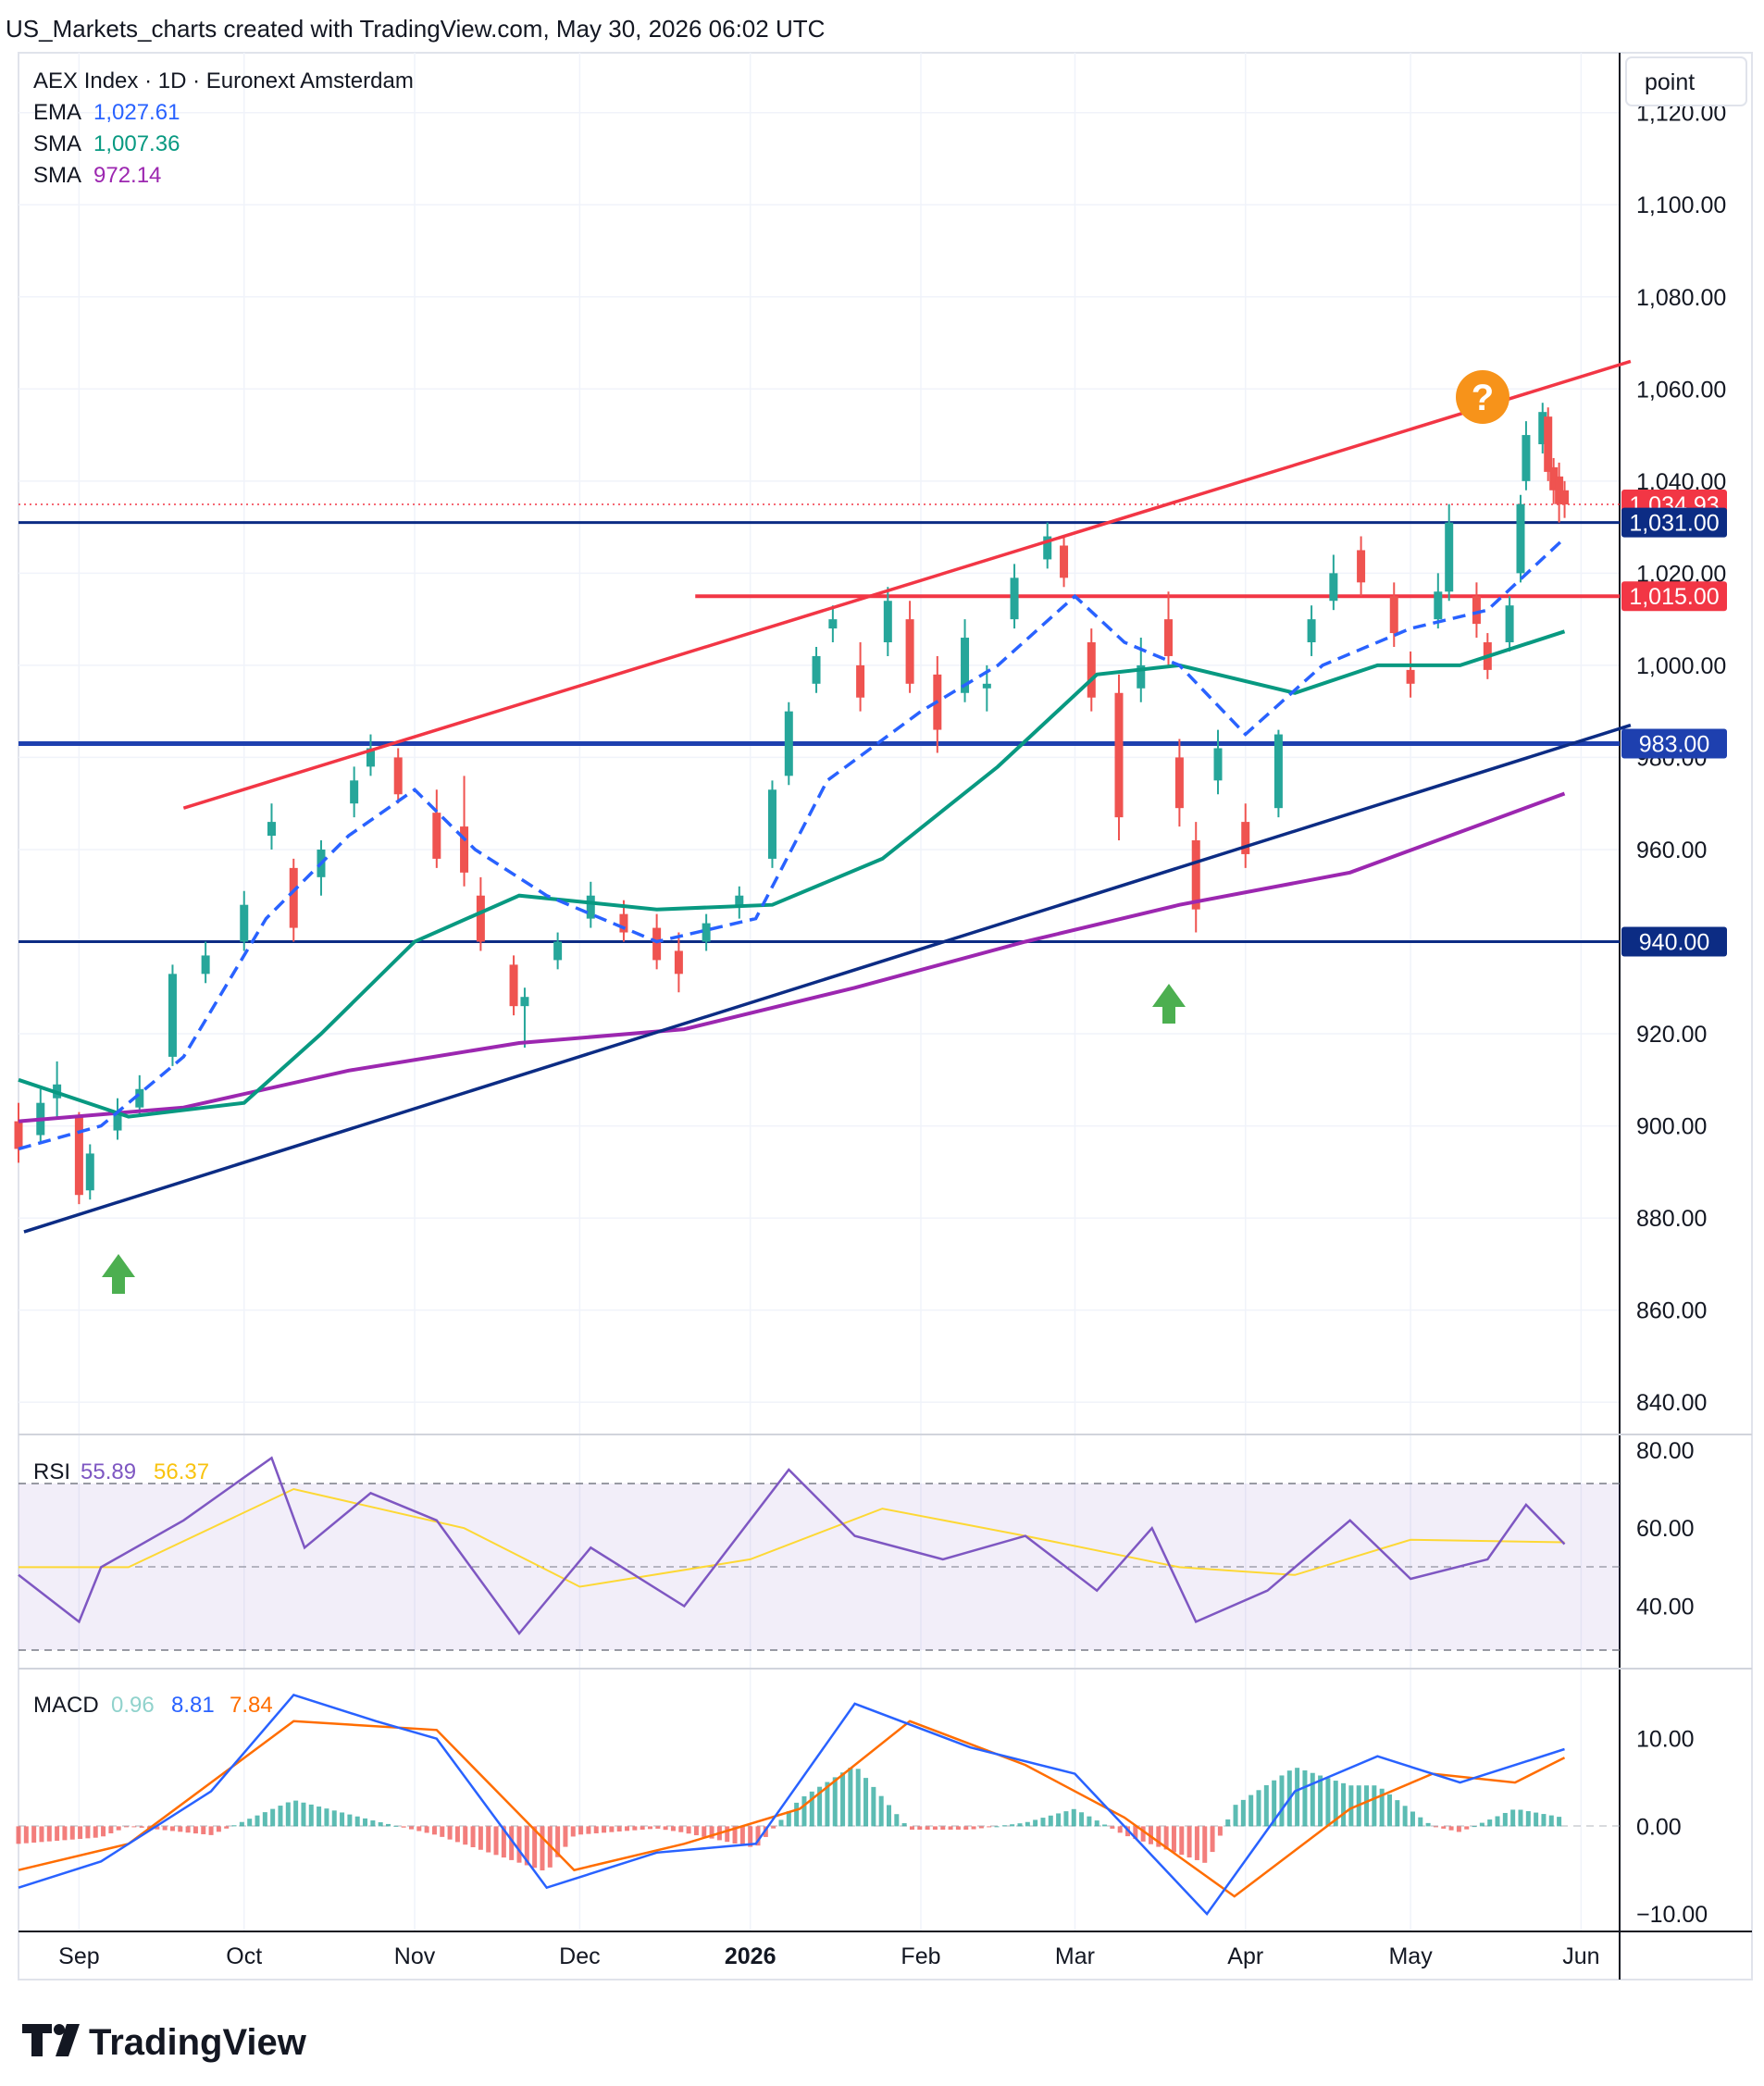  What do you see at coordinates (1665, 1529) in the screenshot?
I see `rsi-tick-label: 60.00` at bounding box center [1665, 1529].